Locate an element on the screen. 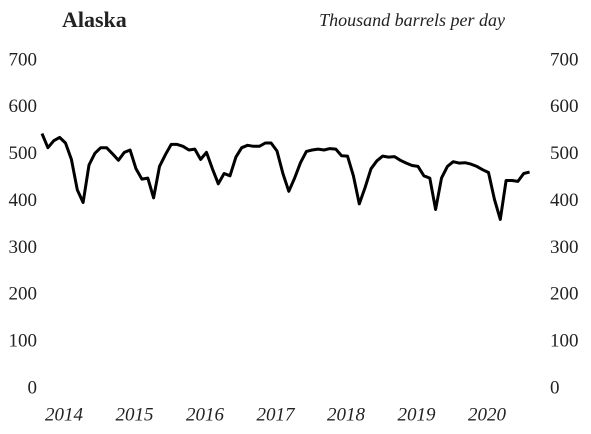 The height and width of the screenshot is (434, 591). y-tick-label: 400 is located at coordinates (23, 200).